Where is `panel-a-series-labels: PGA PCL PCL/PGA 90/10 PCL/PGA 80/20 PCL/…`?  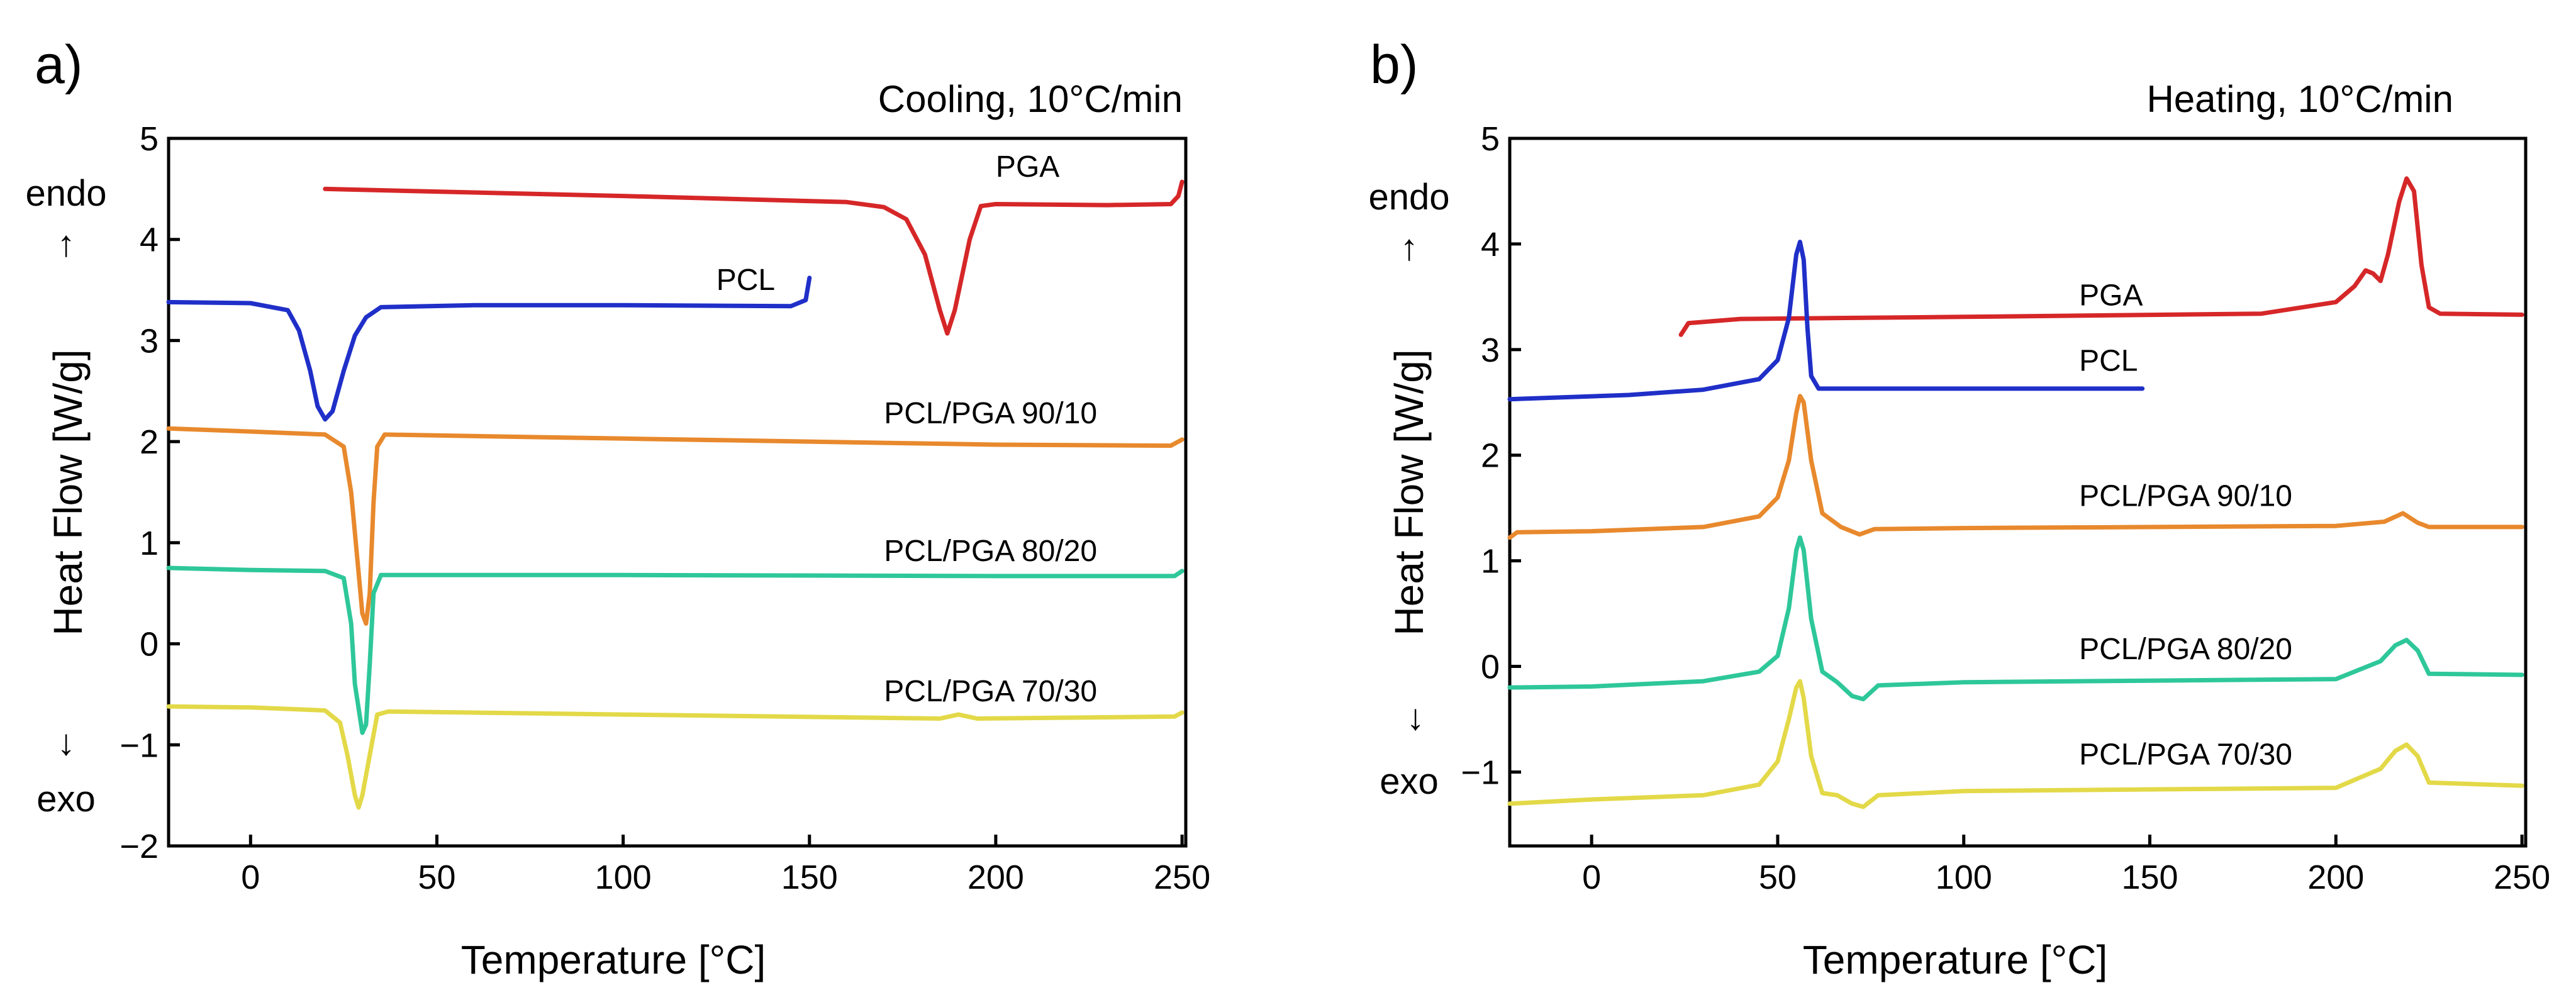 panel-a-series-labels: PGA PCL PCL/PGA 90/10 PCL/PGA 80/20 PCL/… is located at coordinates (906, 429).